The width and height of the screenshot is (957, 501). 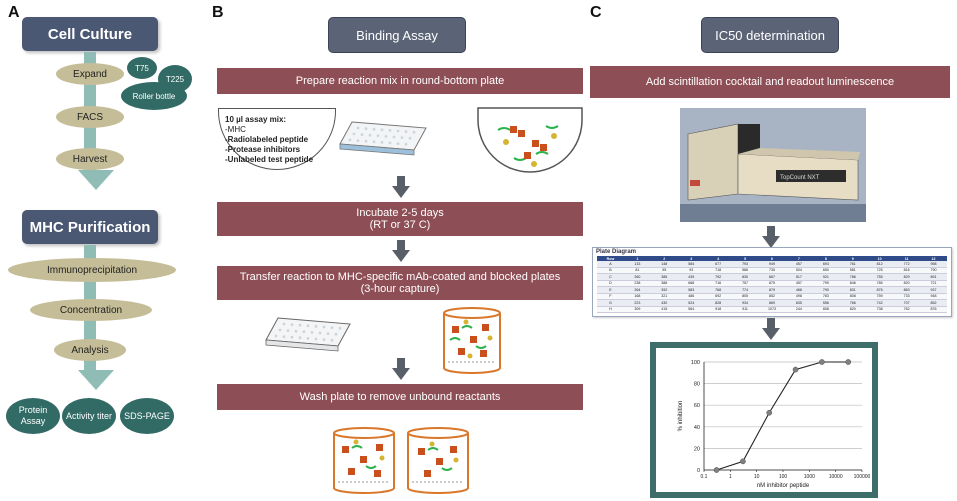 What do you see at coordinates (773, 165) in the screenshot?
I see `topcount-instrument-icon: TopCount NXT` at bounding box center [773, 165].